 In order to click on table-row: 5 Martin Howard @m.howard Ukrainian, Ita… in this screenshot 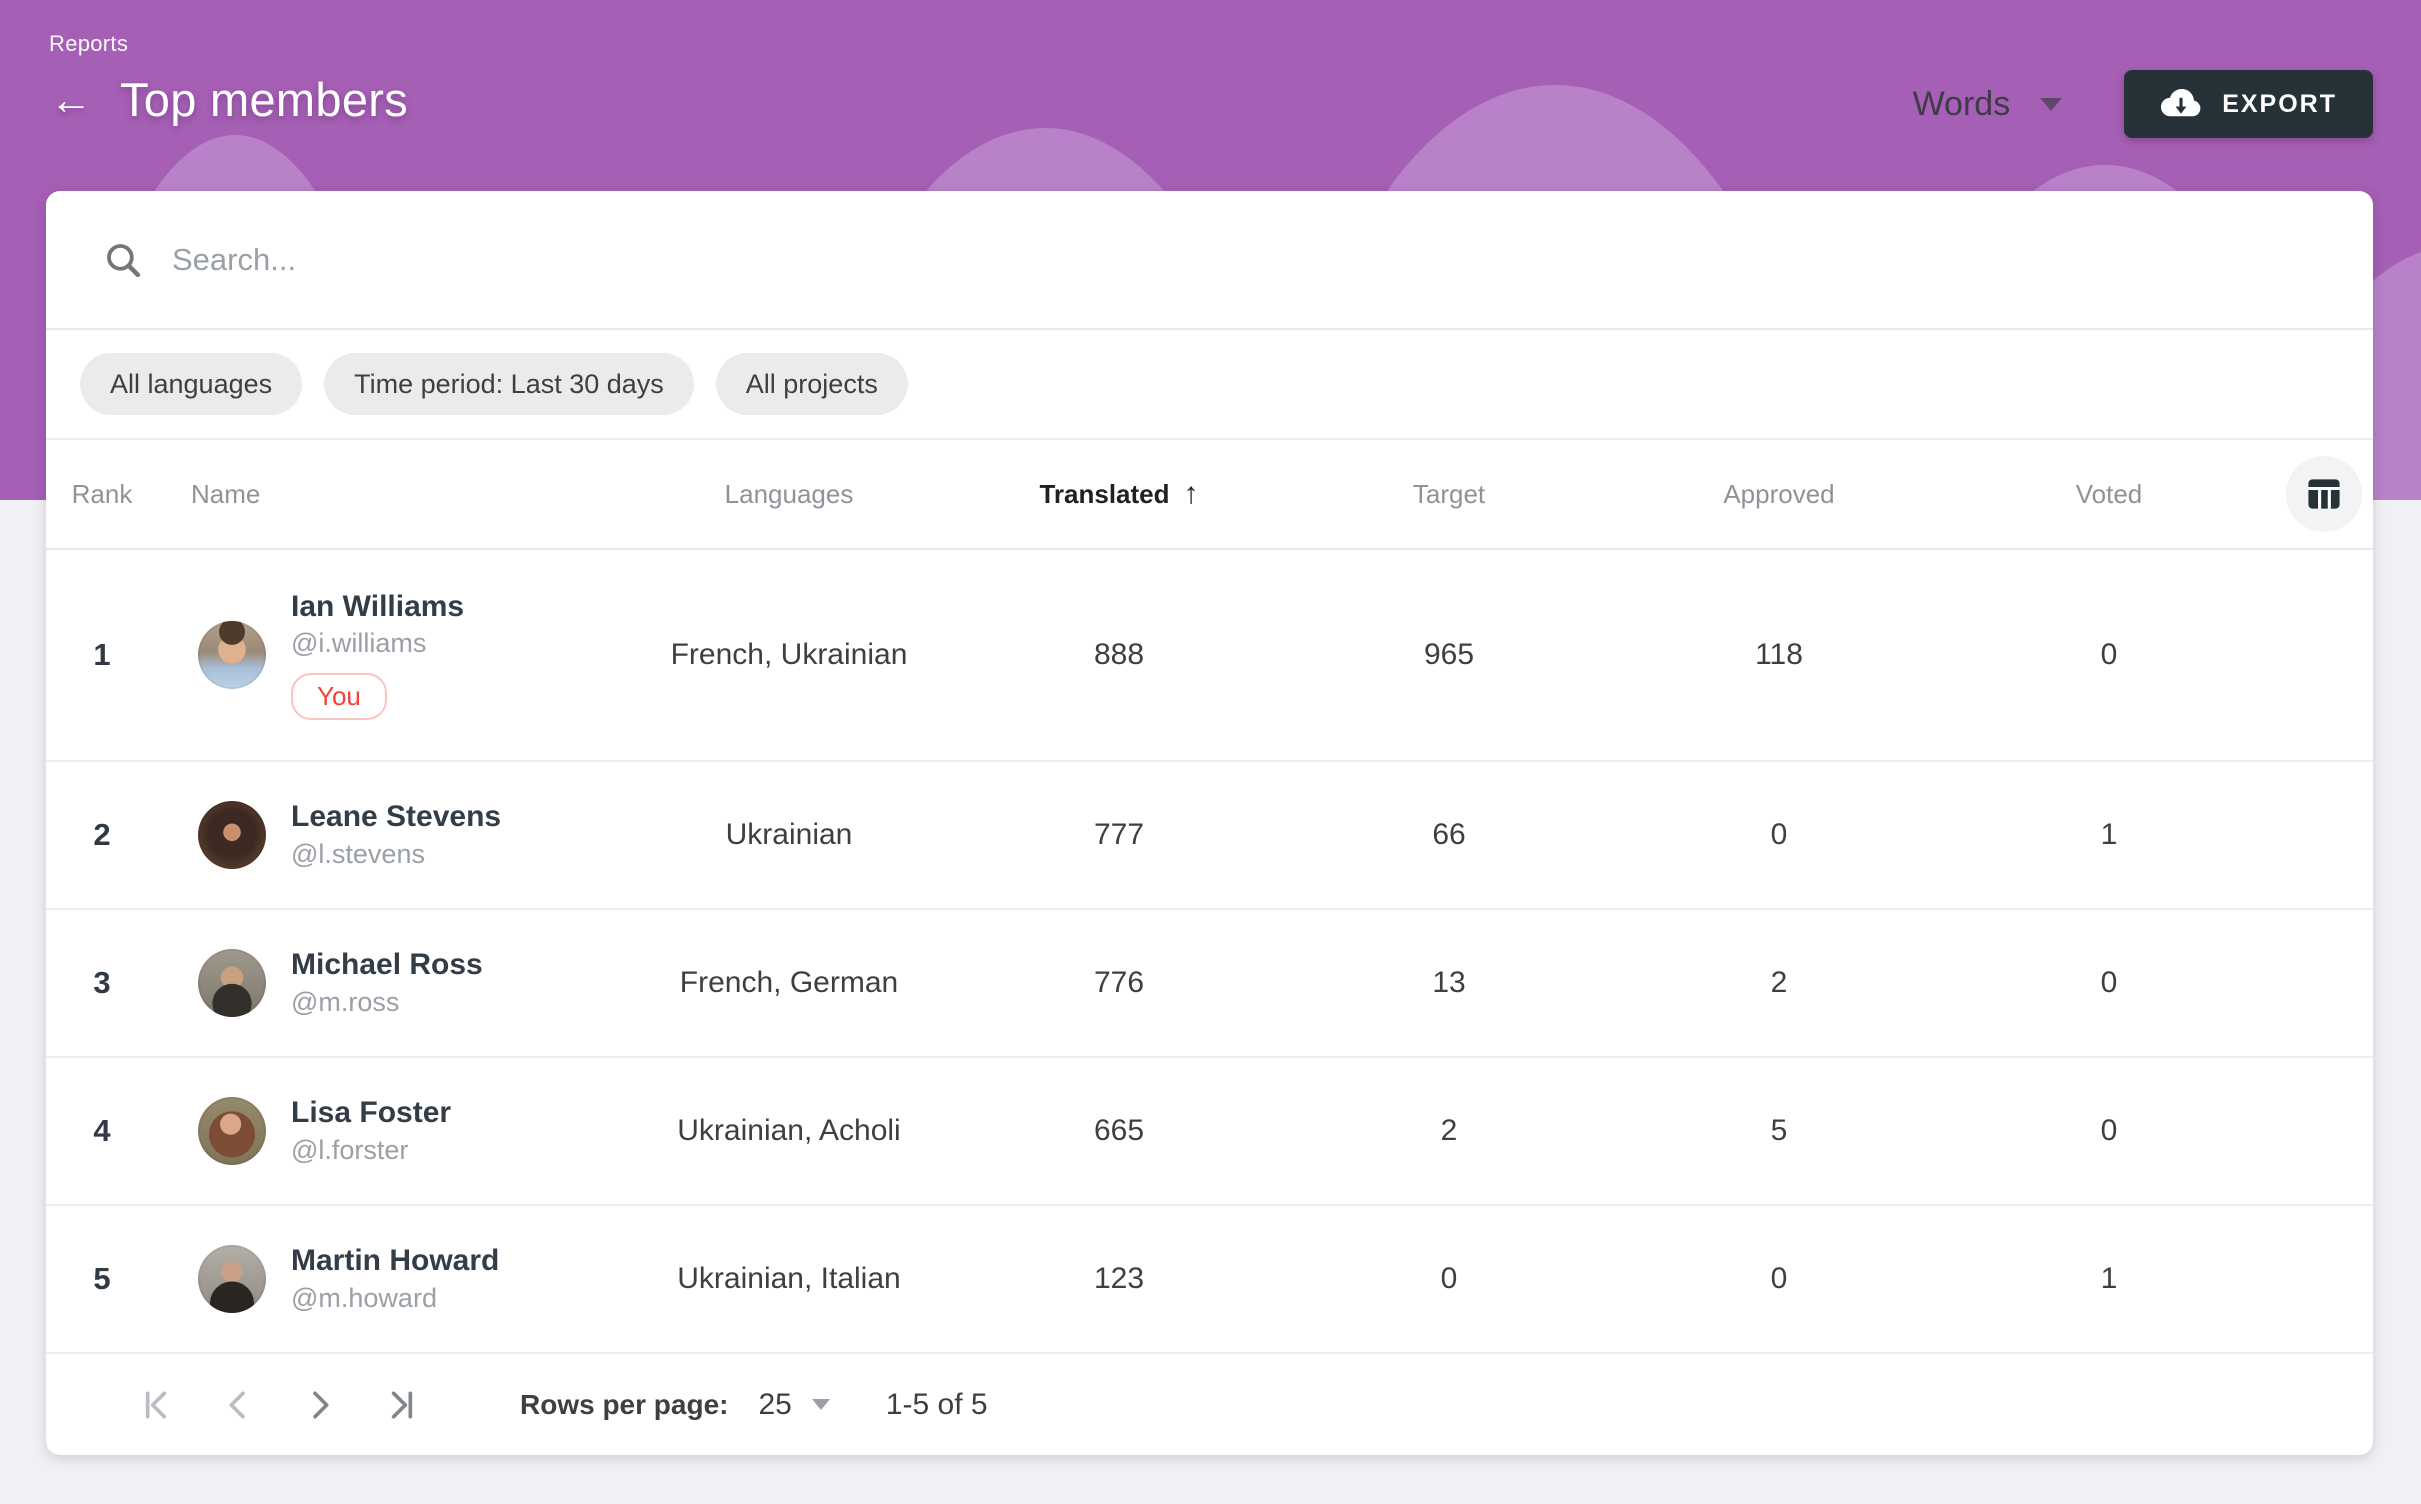, I will do `click(1209, 1280)`.